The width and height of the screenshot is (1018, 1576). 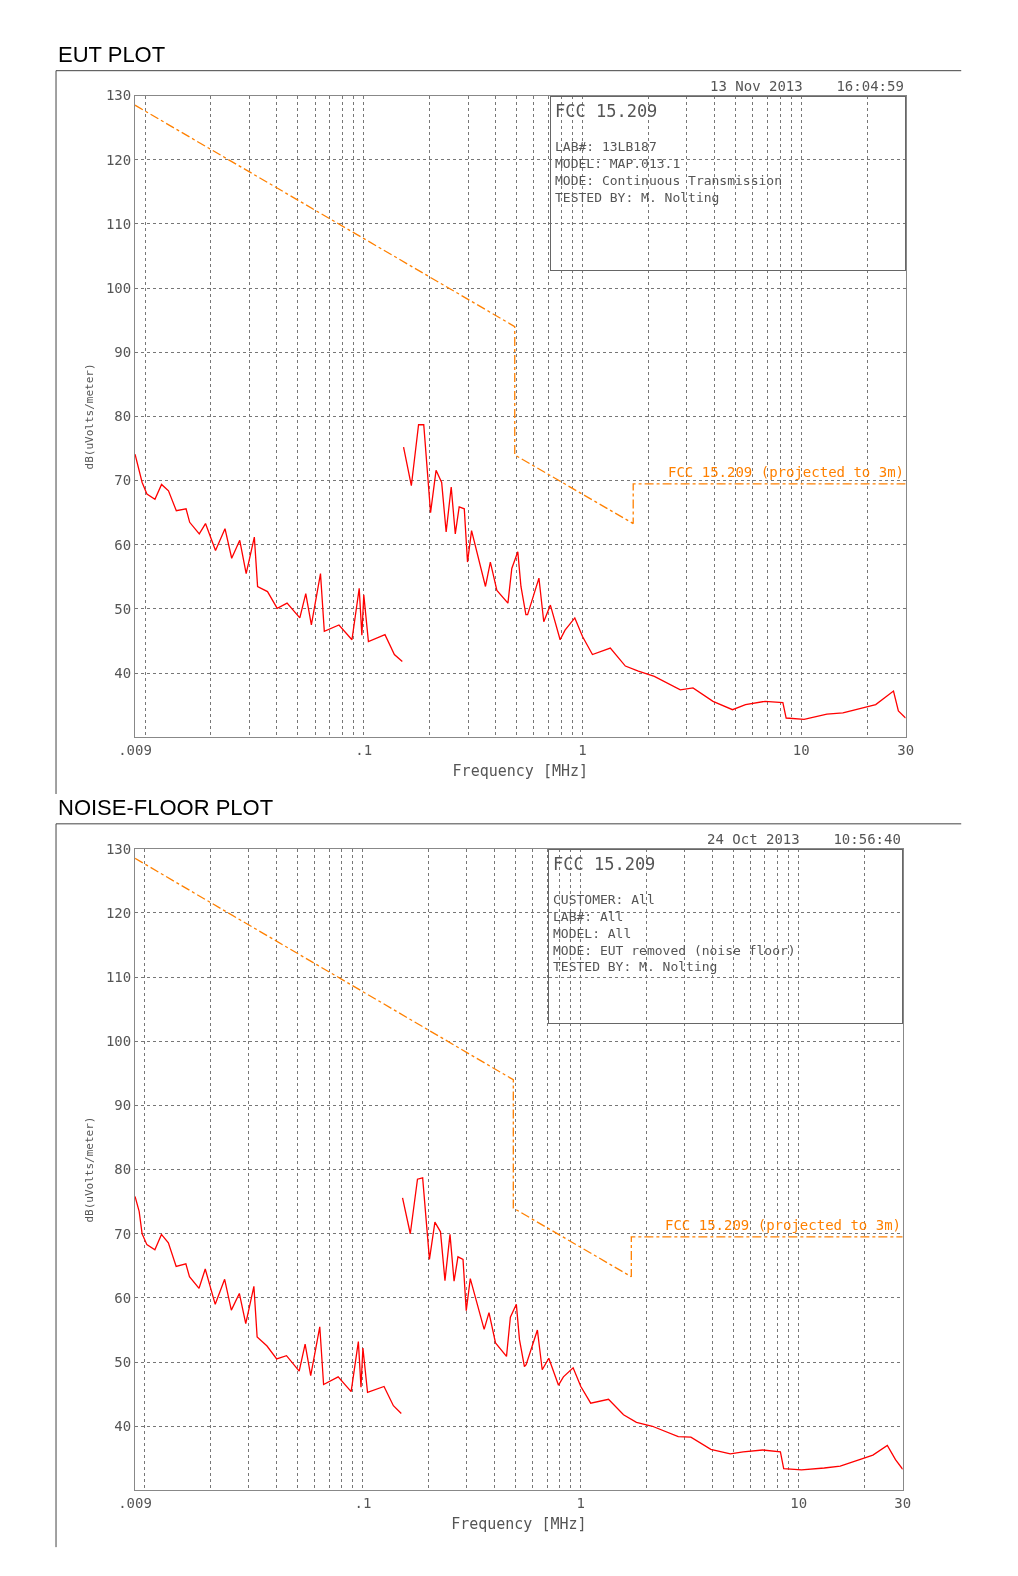 What do you see at coordinates (166, 807) in the screenshot?
I see `chart-title: NOISE-FLOOR PLOT` at bounding box center [166, 807].